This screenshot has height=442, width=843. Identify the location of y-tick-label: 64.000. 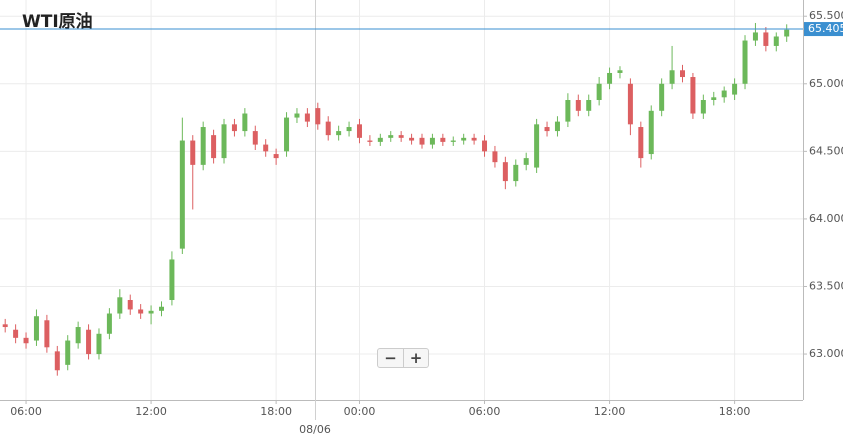
(826, 218).